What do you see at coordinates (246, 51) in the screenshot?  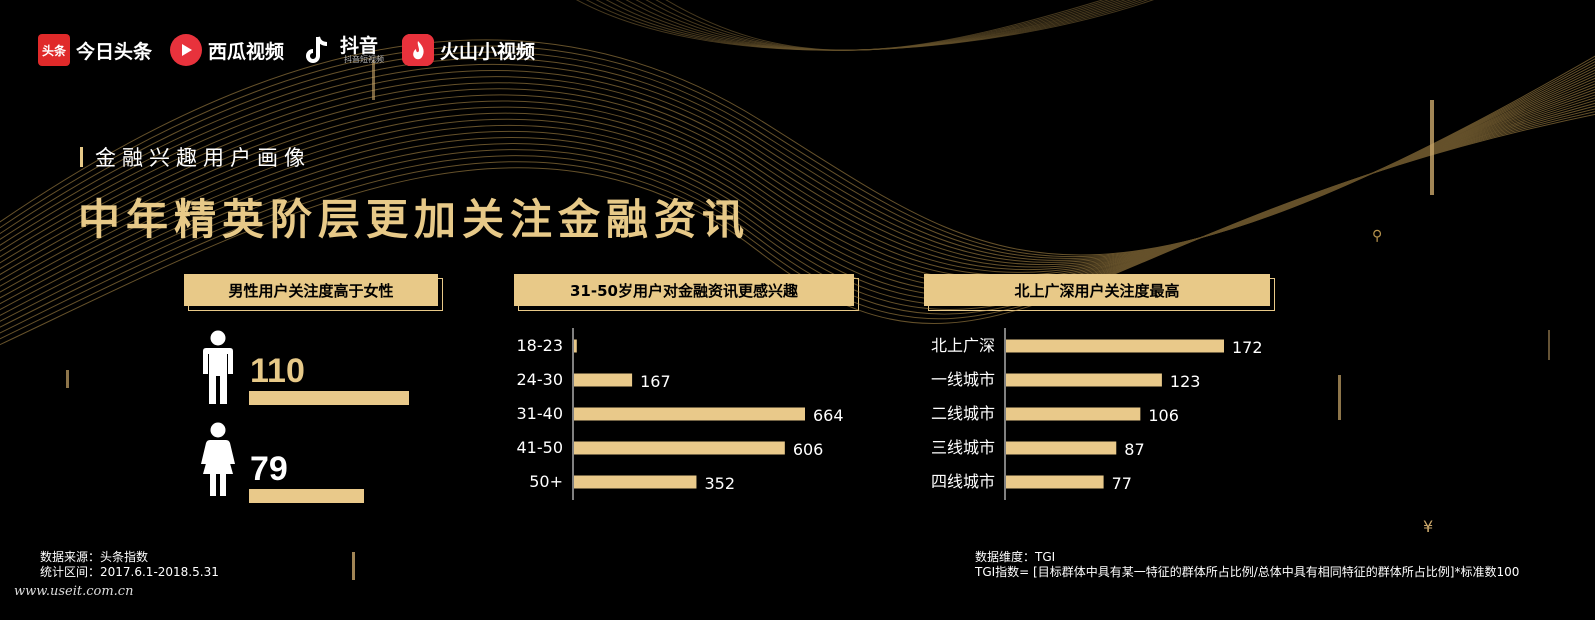 I see `xigua-name: 西瓜视频` at bounding box center [246, 51].